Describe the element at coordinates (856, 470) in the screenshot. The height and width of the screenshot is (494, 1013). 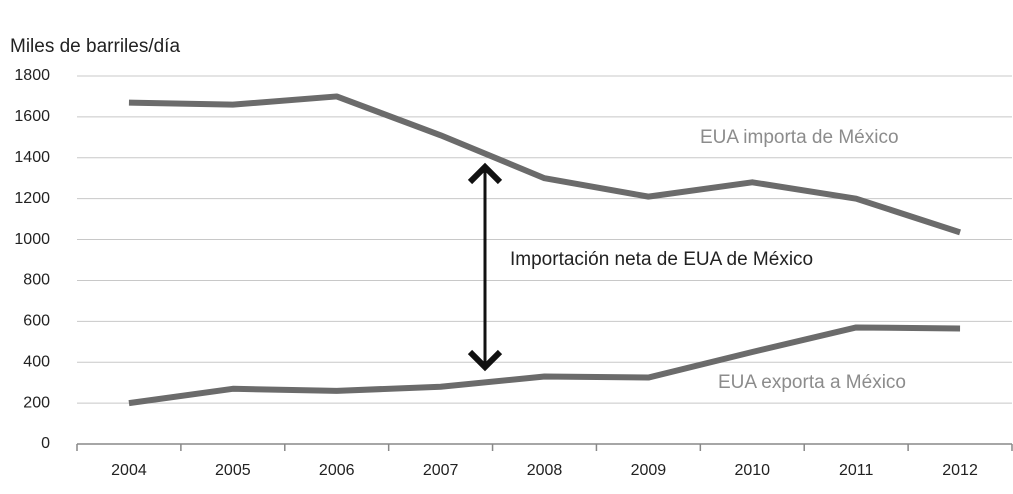
I see `x-tick-label: 2011` at that location.